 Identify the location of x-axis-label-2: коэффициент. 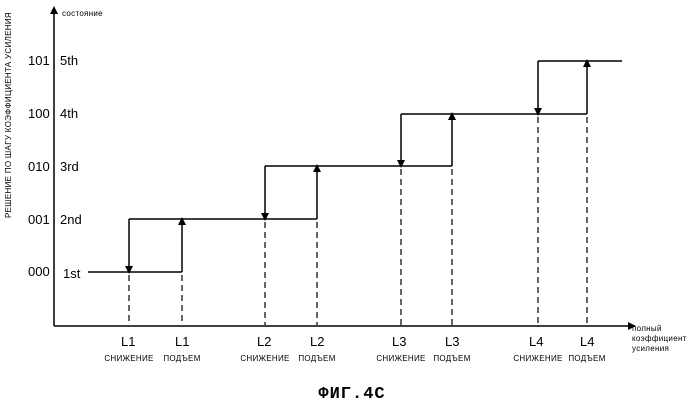
(659, 338).